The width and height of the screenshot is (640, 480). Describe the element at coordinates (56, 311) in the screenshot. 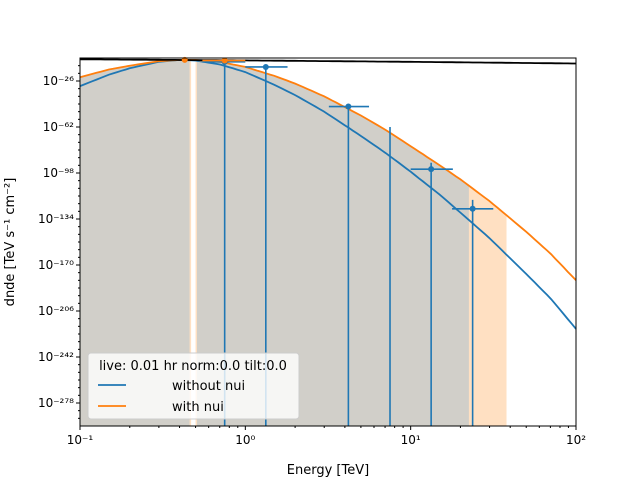

I see `y-tick-label: 10⁻²⁰⁶` at that location.